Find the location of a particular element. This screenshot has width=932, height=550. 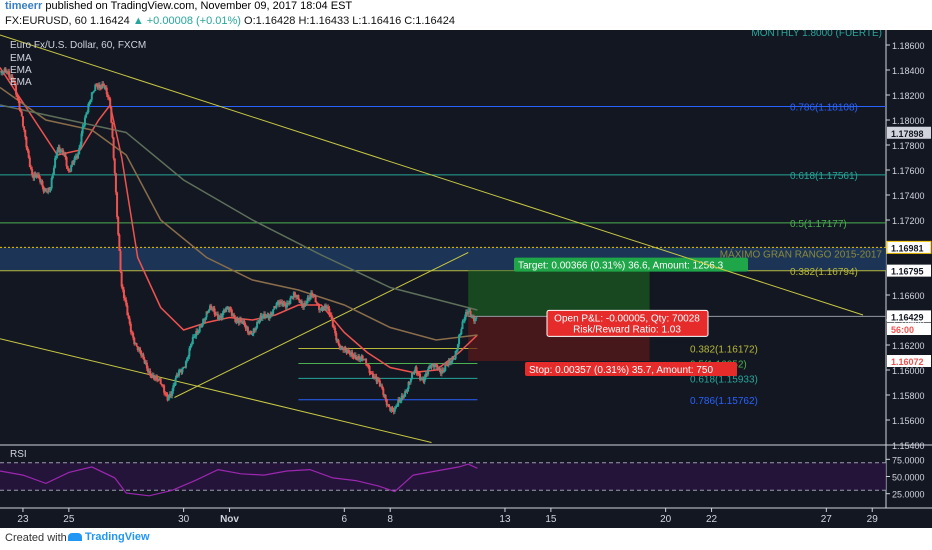

price-change: ▲ +0.00008 (+0.01%) is located at coordinates (186, 21).